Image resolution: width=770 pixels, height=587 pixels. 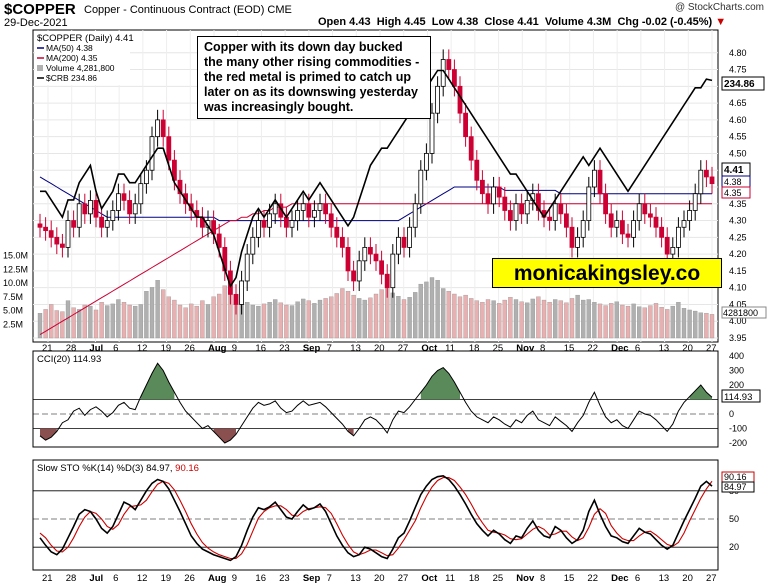 I want to click on x-tick-label: 27, so click(x=711, y=348).